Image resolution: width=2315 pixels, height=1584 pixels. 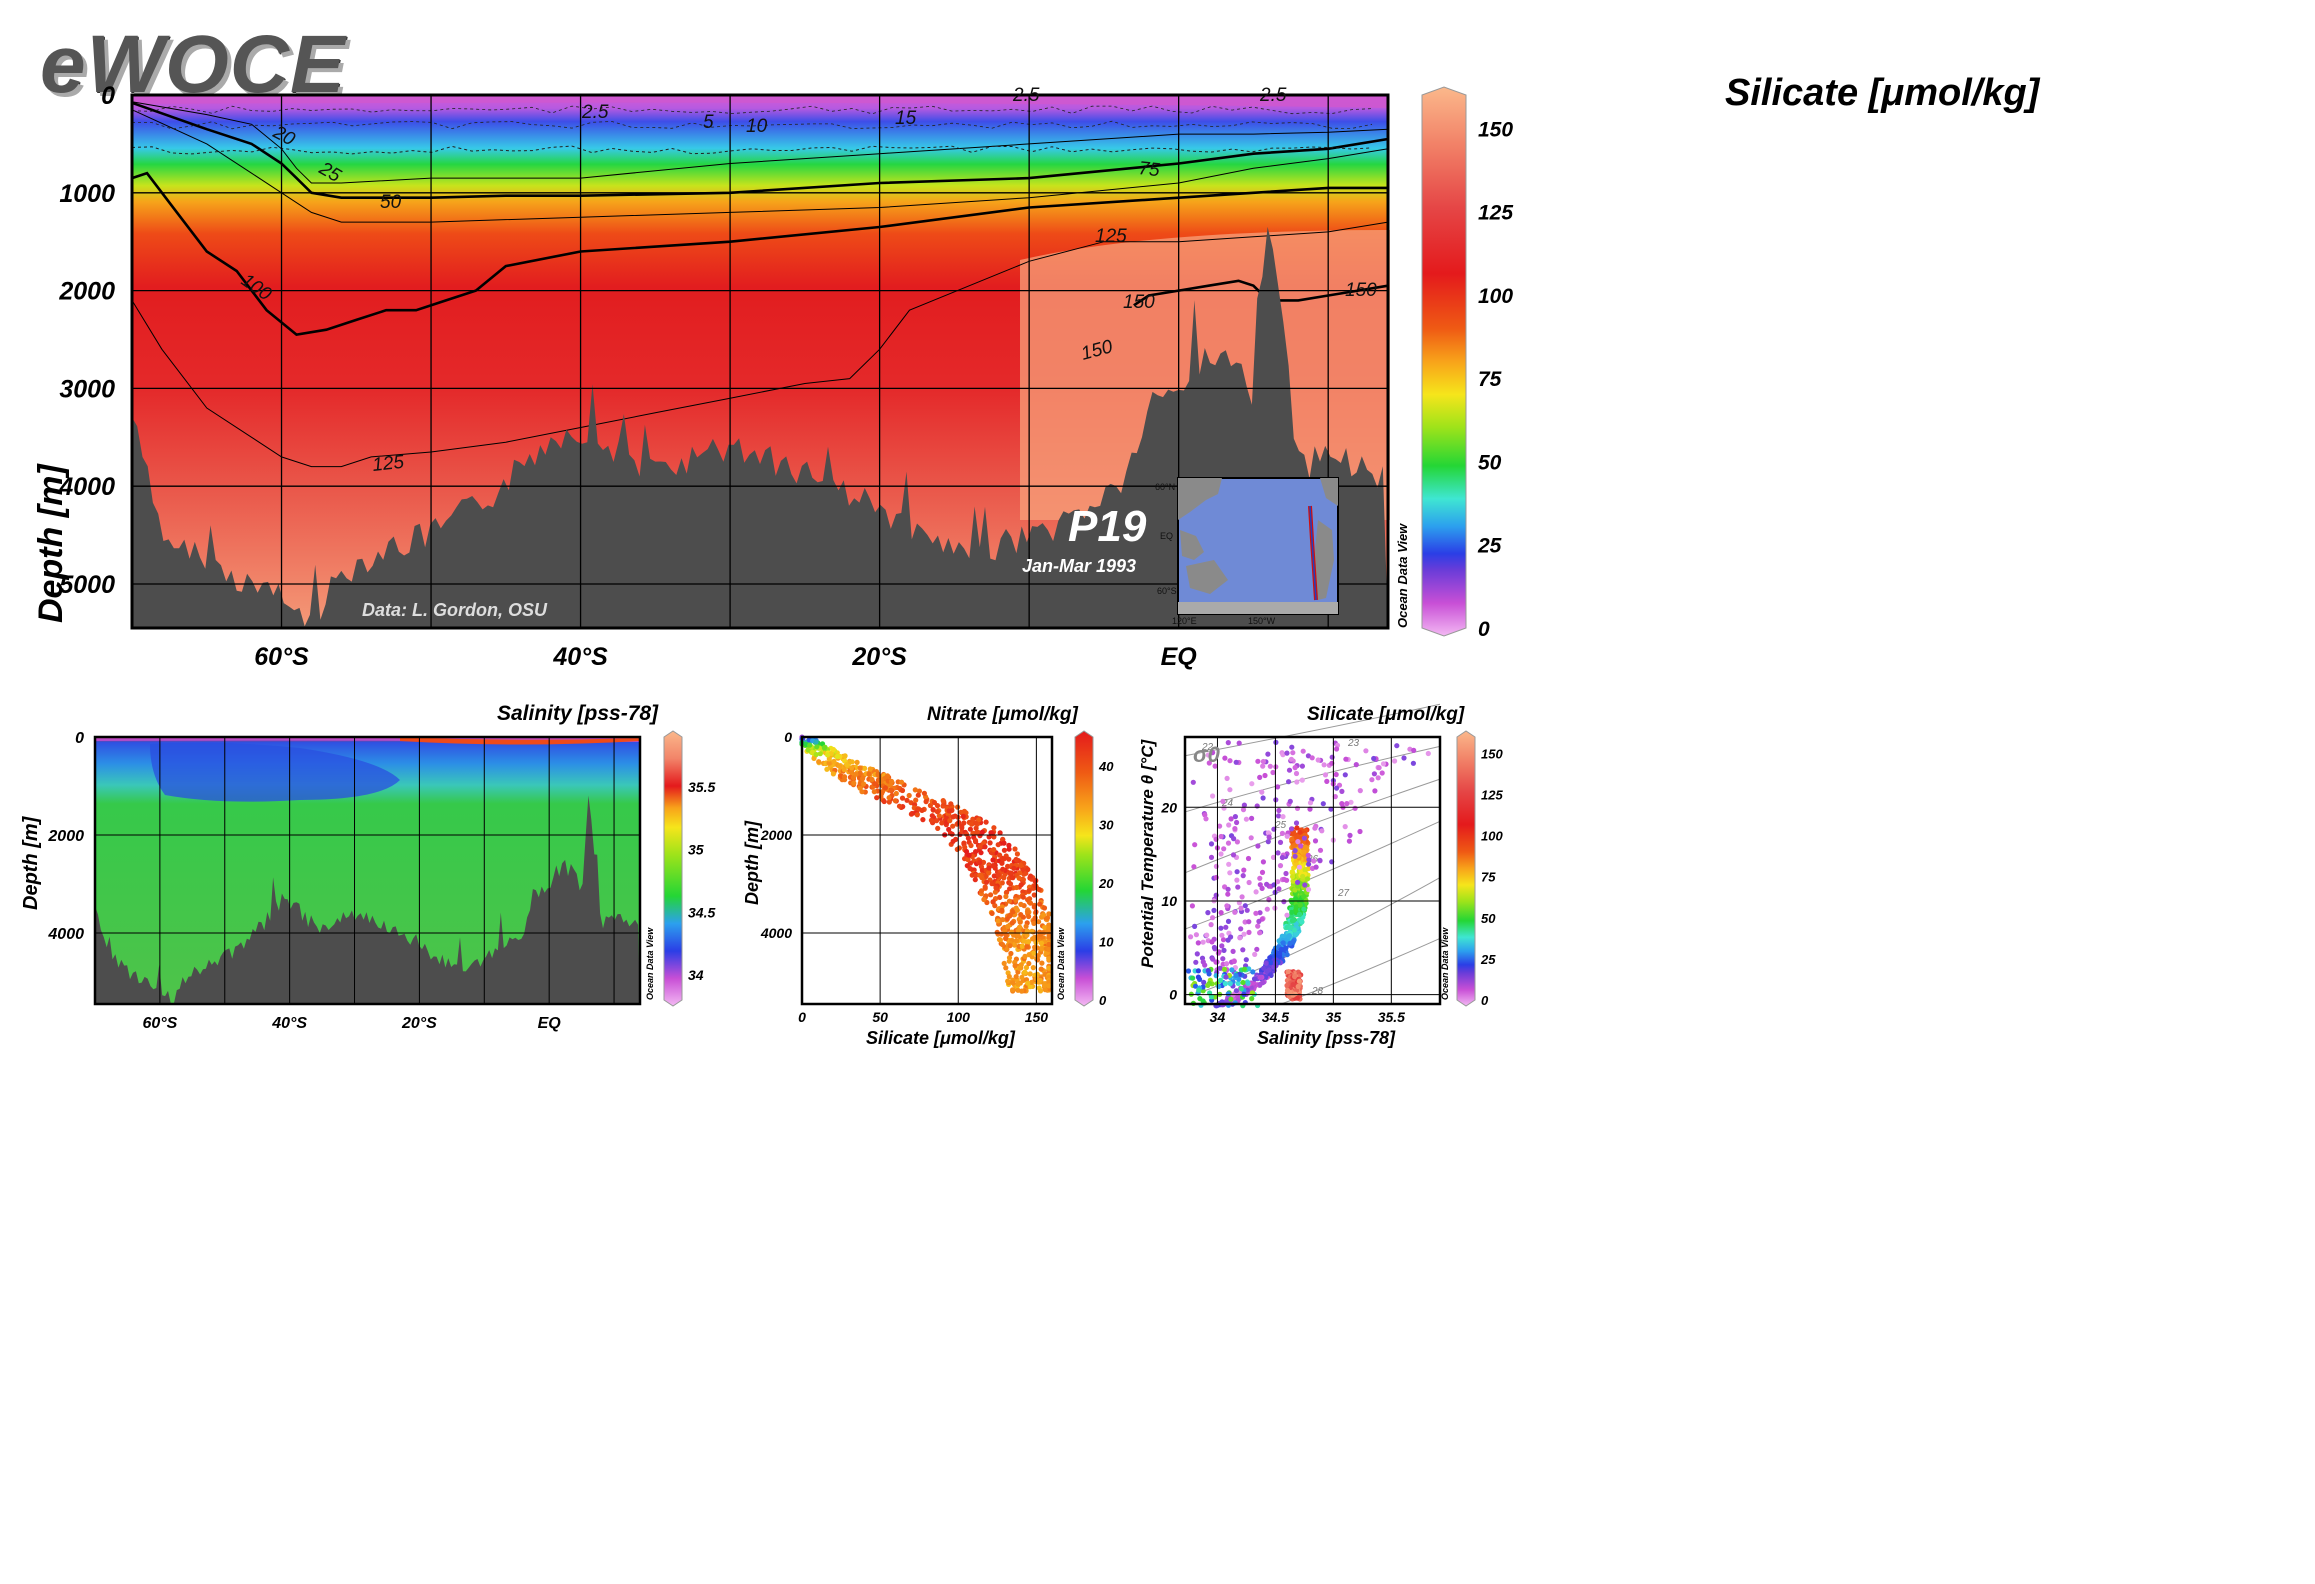 I want to click on isoline, so click(x=760, y=150).